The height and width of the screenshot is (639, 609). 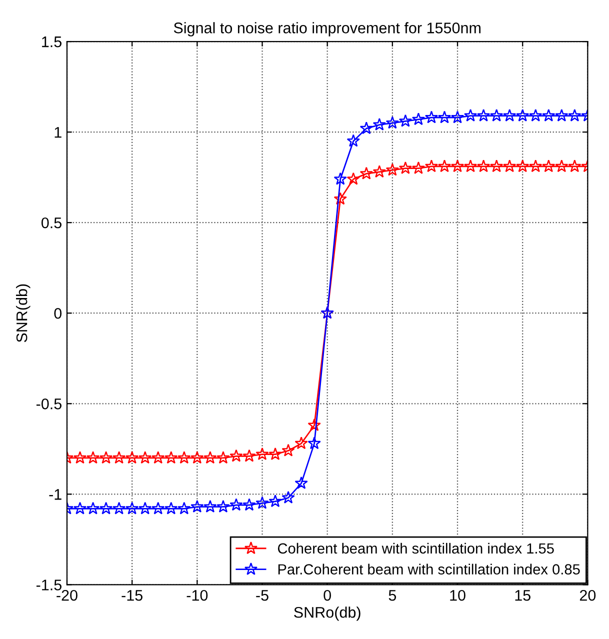 I want to click on x-axis-title: SNRo(db), so click(x=327, y=613).